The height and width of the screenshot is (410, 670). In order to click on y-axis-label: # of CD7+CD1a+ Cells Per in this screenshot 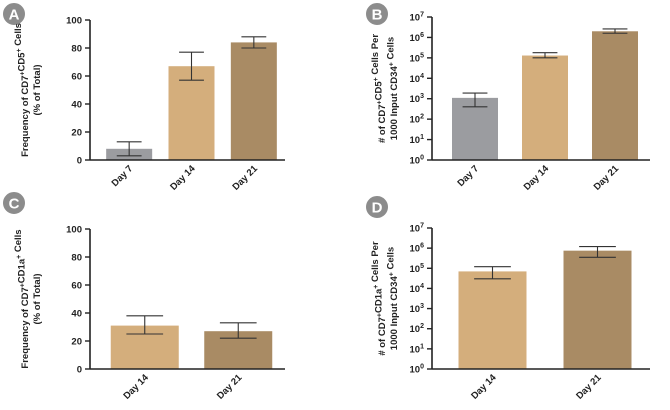, I will do `click(379, 298)`.